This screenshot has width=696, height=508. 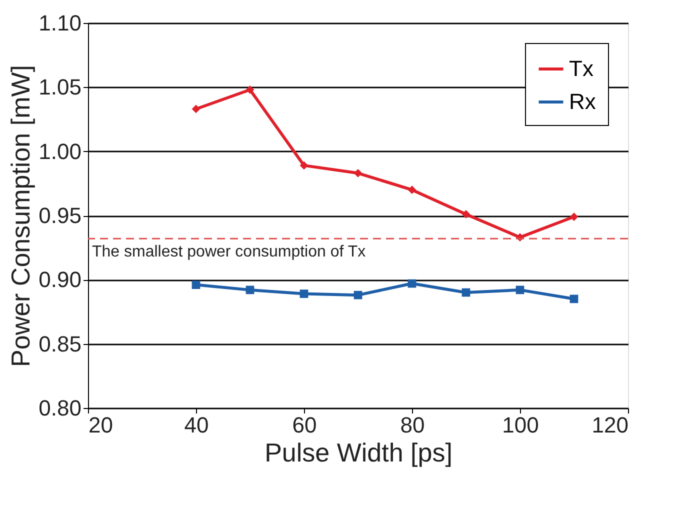 What do you see at coordinates (304, 425) in the screenshot?
I see `x-tick-label: 60` at bounding box center [304, 425].